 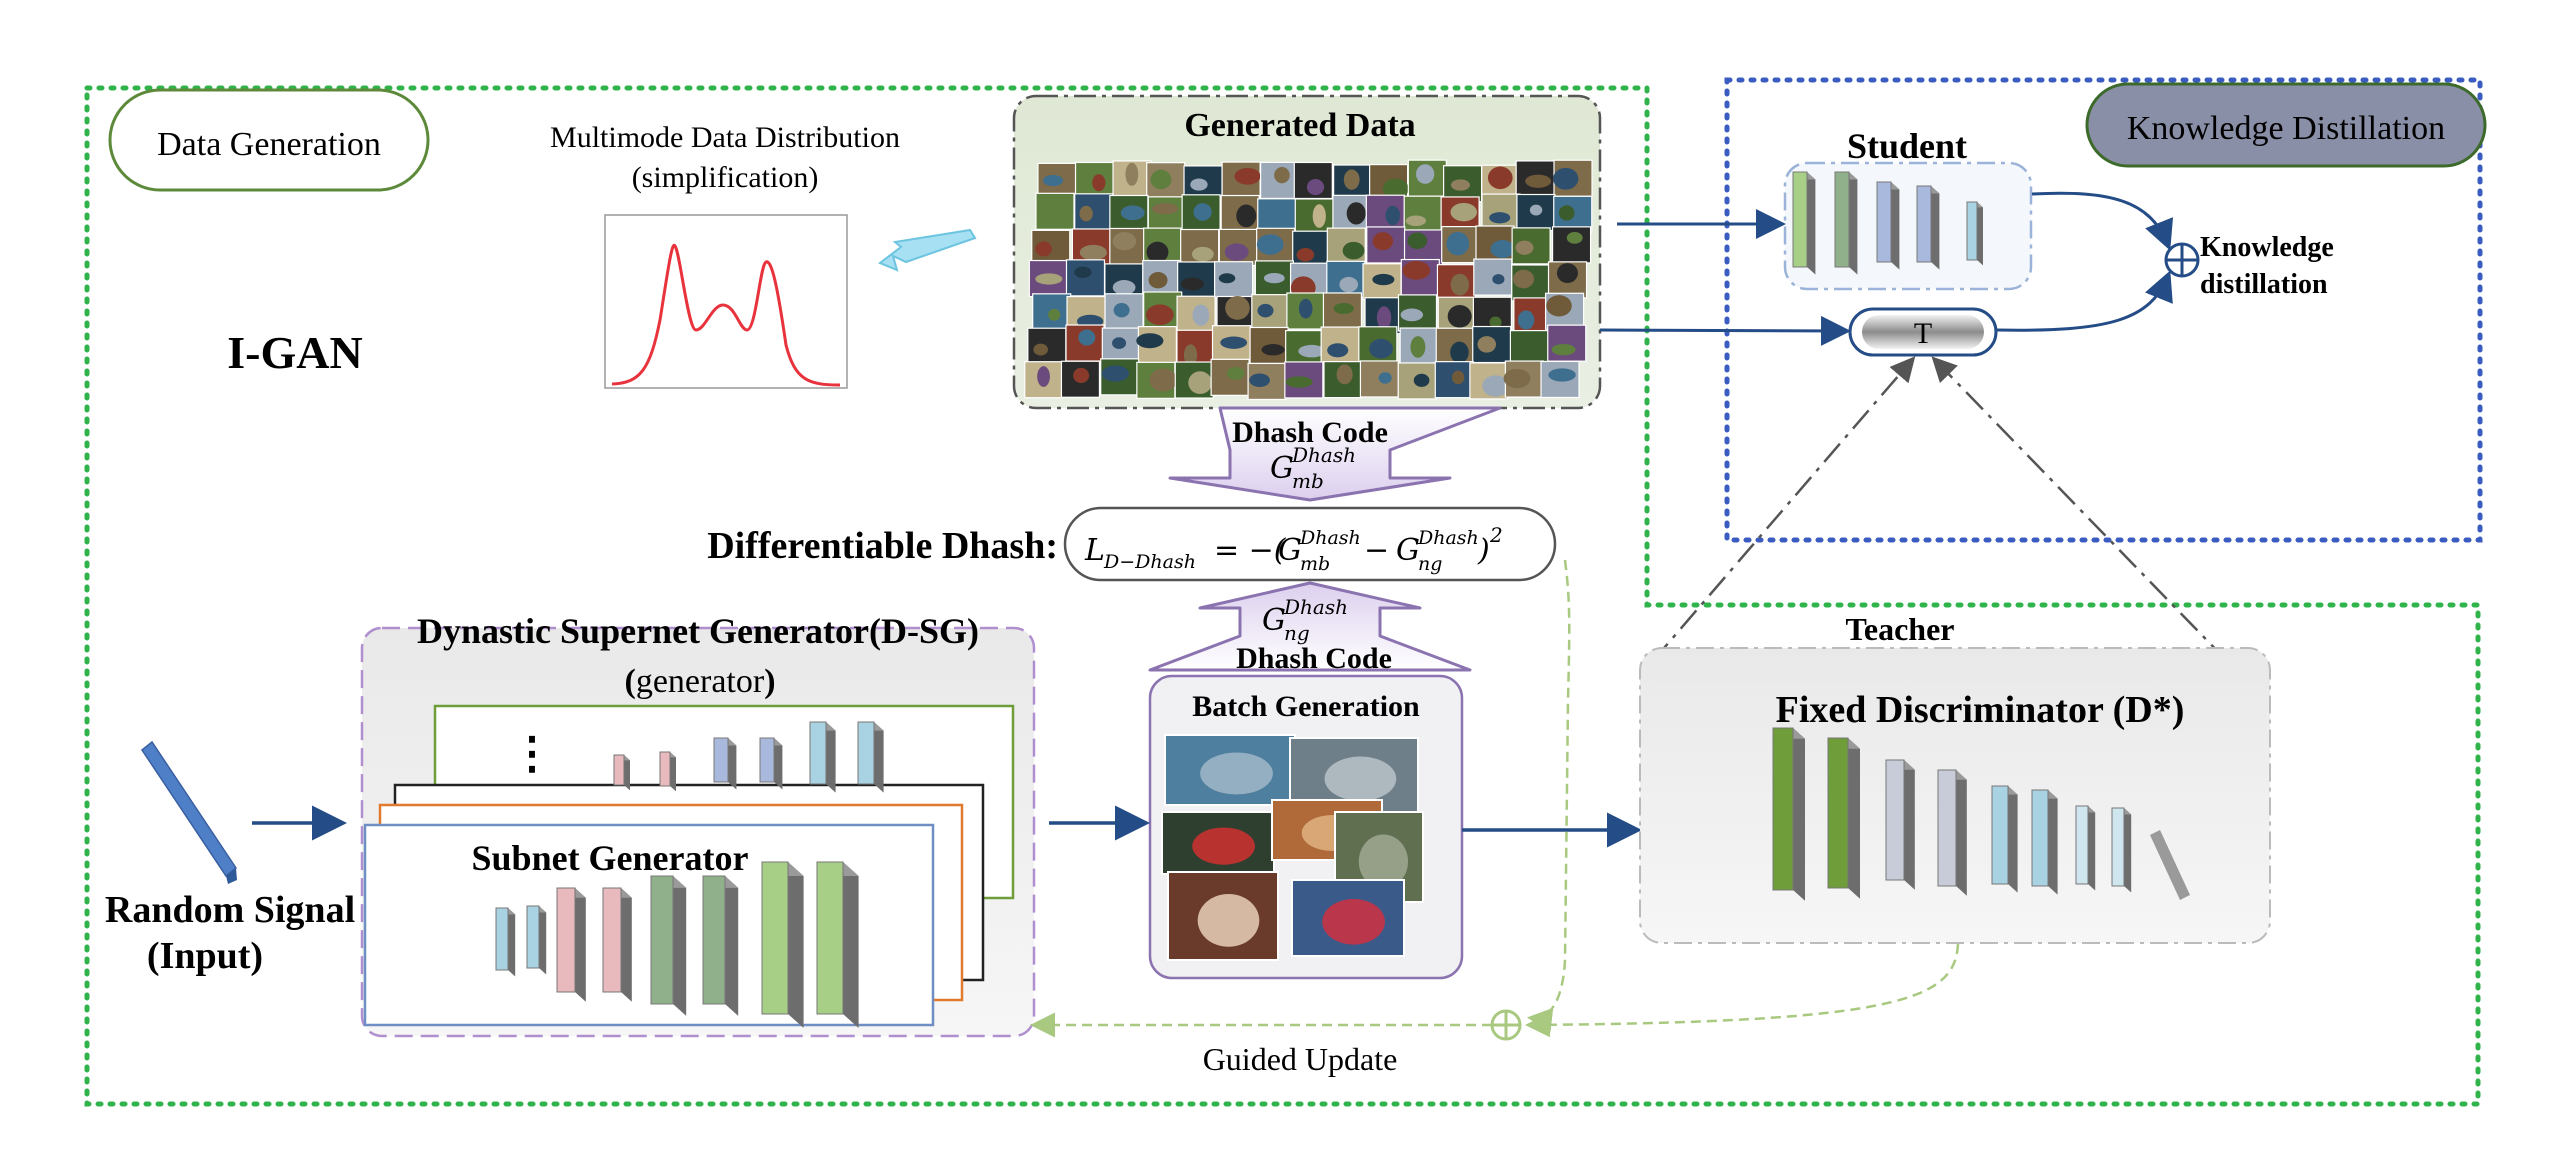 I want to click on dhash-code-down-arrow: Dhash Code G Dhash mb, so click(x=1335, y=454).